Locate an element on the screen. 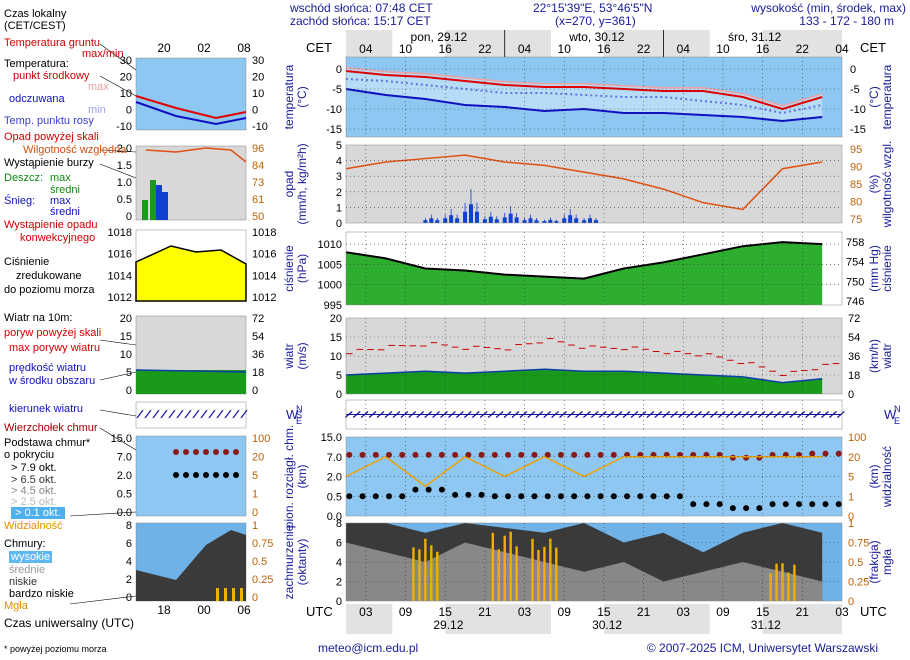 The height and width of the screenshot is (660, 910). legend-rain-max: max is located at coordinates (60, 178).